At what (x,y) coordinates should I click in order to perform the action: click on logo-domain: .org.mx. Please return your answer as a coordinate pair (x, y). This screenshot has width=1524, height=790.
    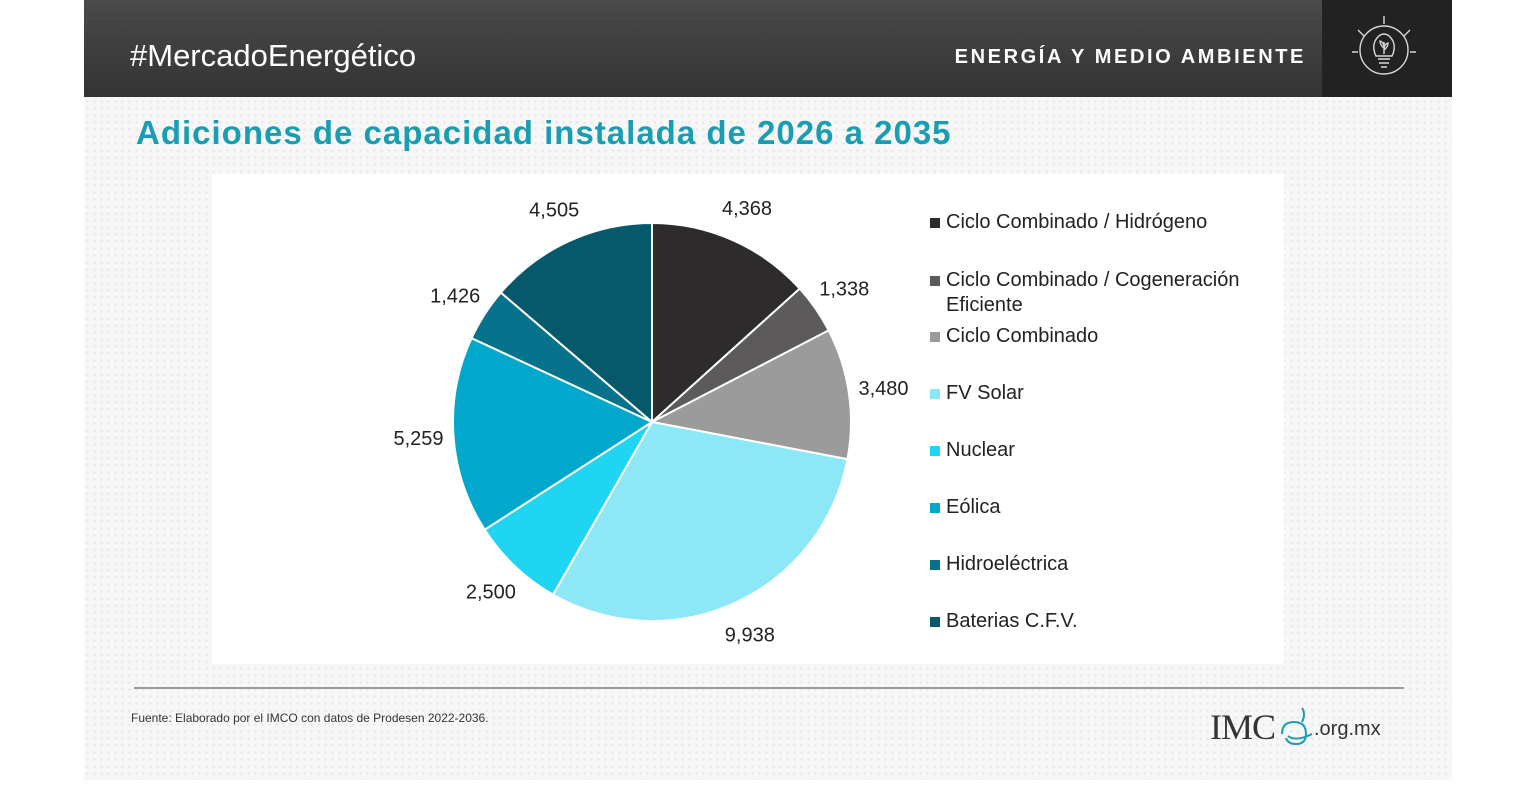
    Looking at the image, I should click on (1347, 729).